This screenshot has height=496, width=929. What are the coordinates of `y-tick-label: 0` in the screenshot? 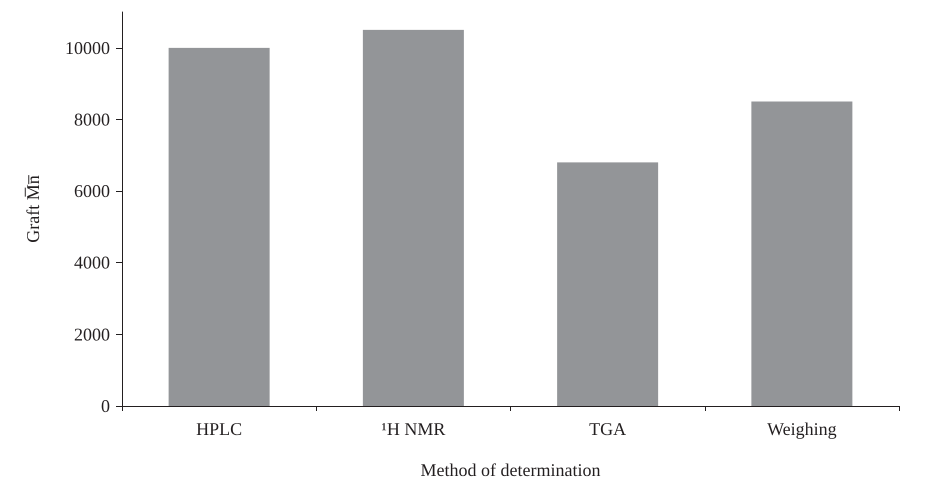 It's located at (105, 406).